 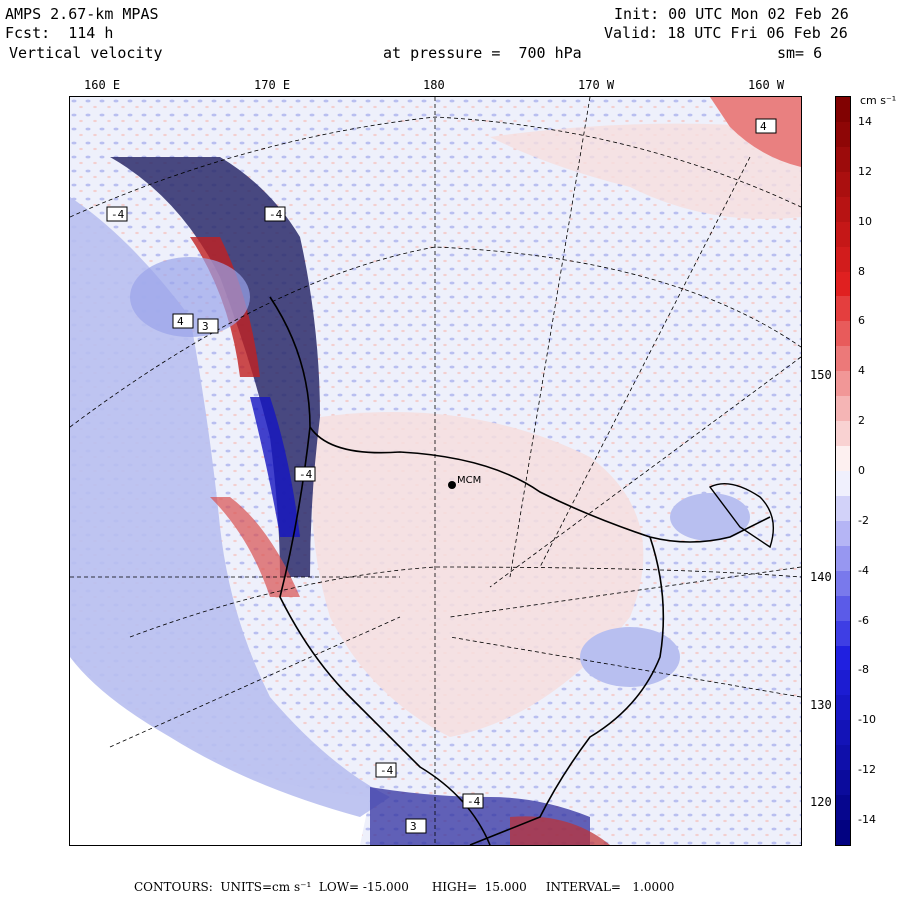 I want to click on mountain-positive-streak-south, so click(x=255, y=547).